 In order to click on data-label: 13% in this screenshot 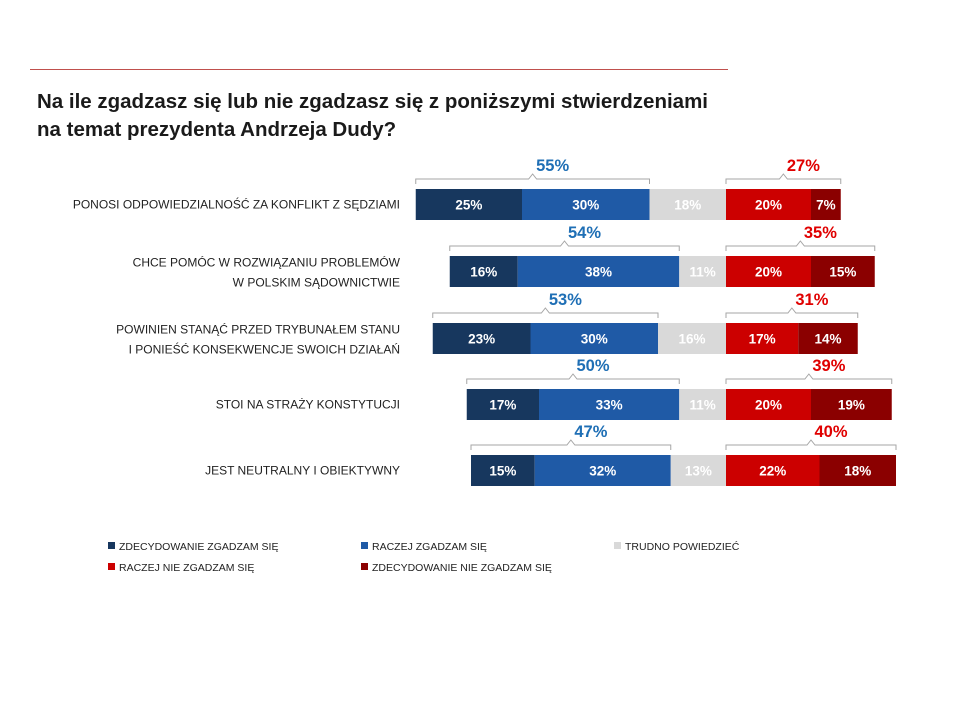, I will do `click(698, 471)`.